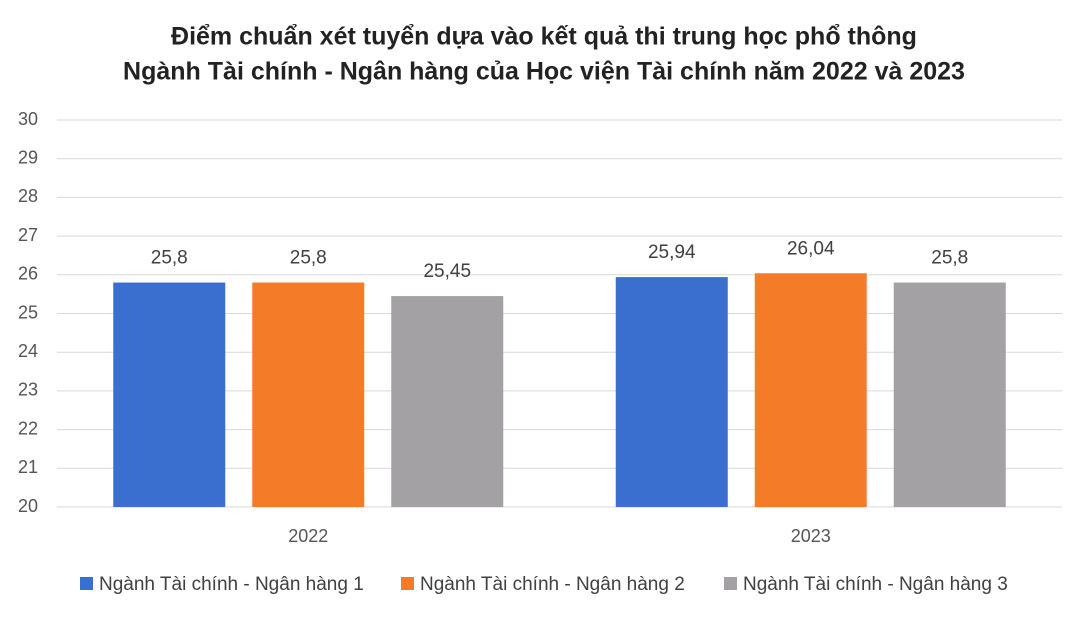 Image resolution: width=1088 pixels, height=618 pixels. What do you see at coordinates (308, 536) in the screenshot?
I see `x-tick-label: 2022` at bounding box center [308, 536].